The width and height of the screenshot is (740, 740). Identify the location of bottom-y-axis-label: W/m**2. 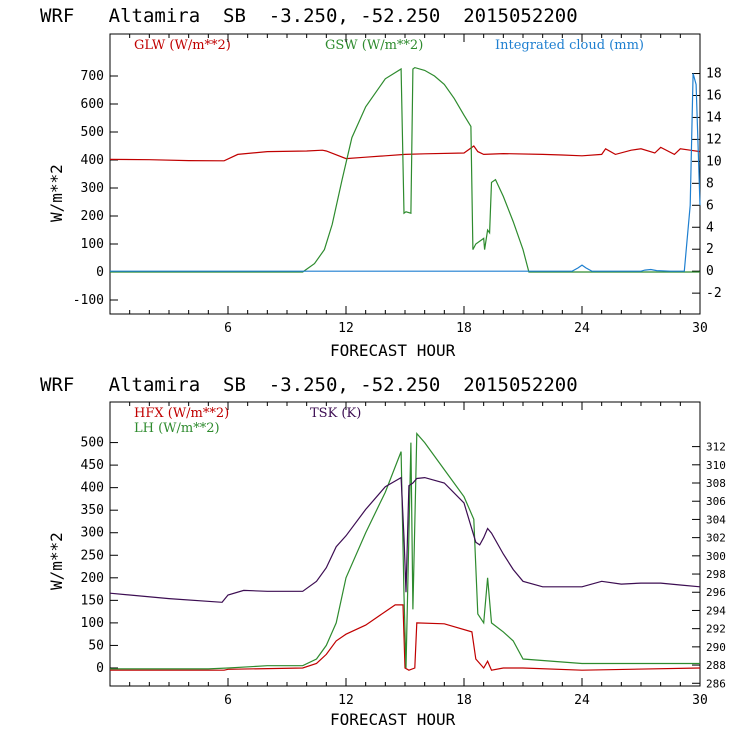
(56, 561).